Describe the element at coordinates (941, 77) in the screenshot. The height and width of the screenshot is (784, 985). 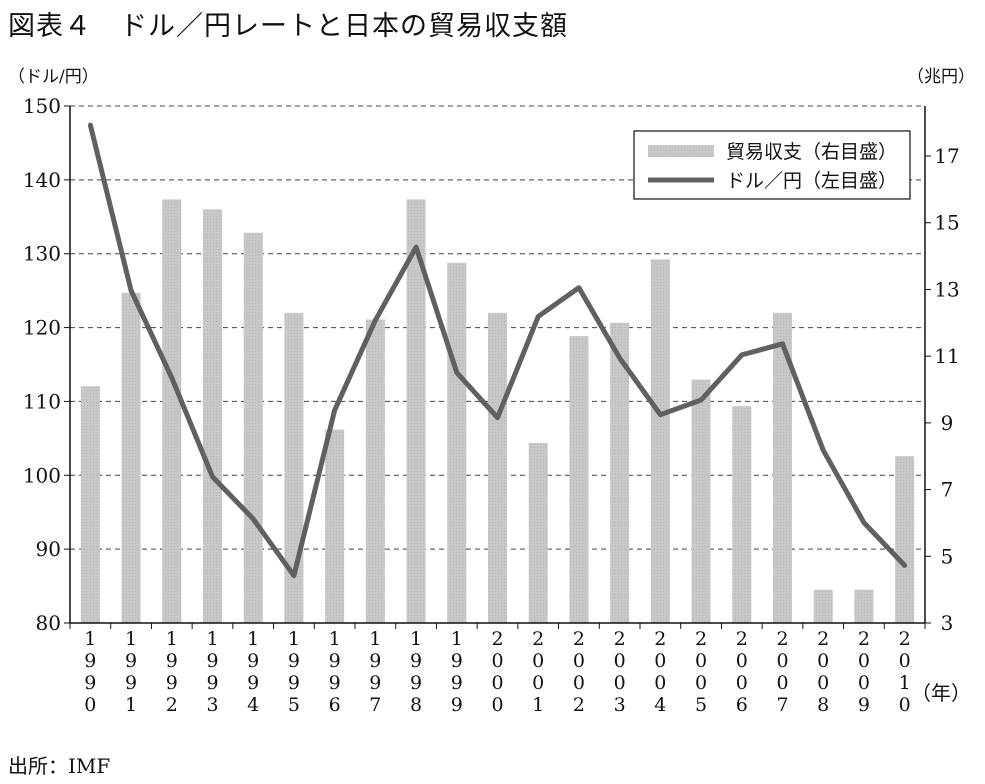
I see `right-axis-unit: （兆円）` at that location.